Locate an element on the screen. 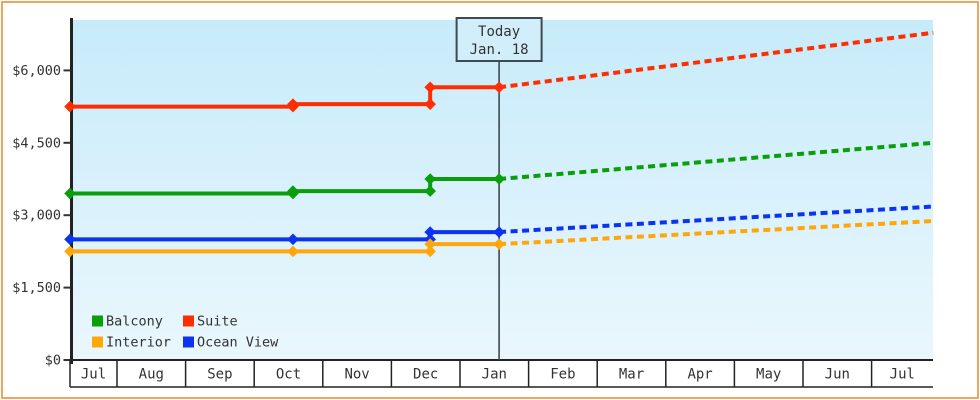 This screenshot has width=980, height=400. series-interior is located at coordinates (499, 238).